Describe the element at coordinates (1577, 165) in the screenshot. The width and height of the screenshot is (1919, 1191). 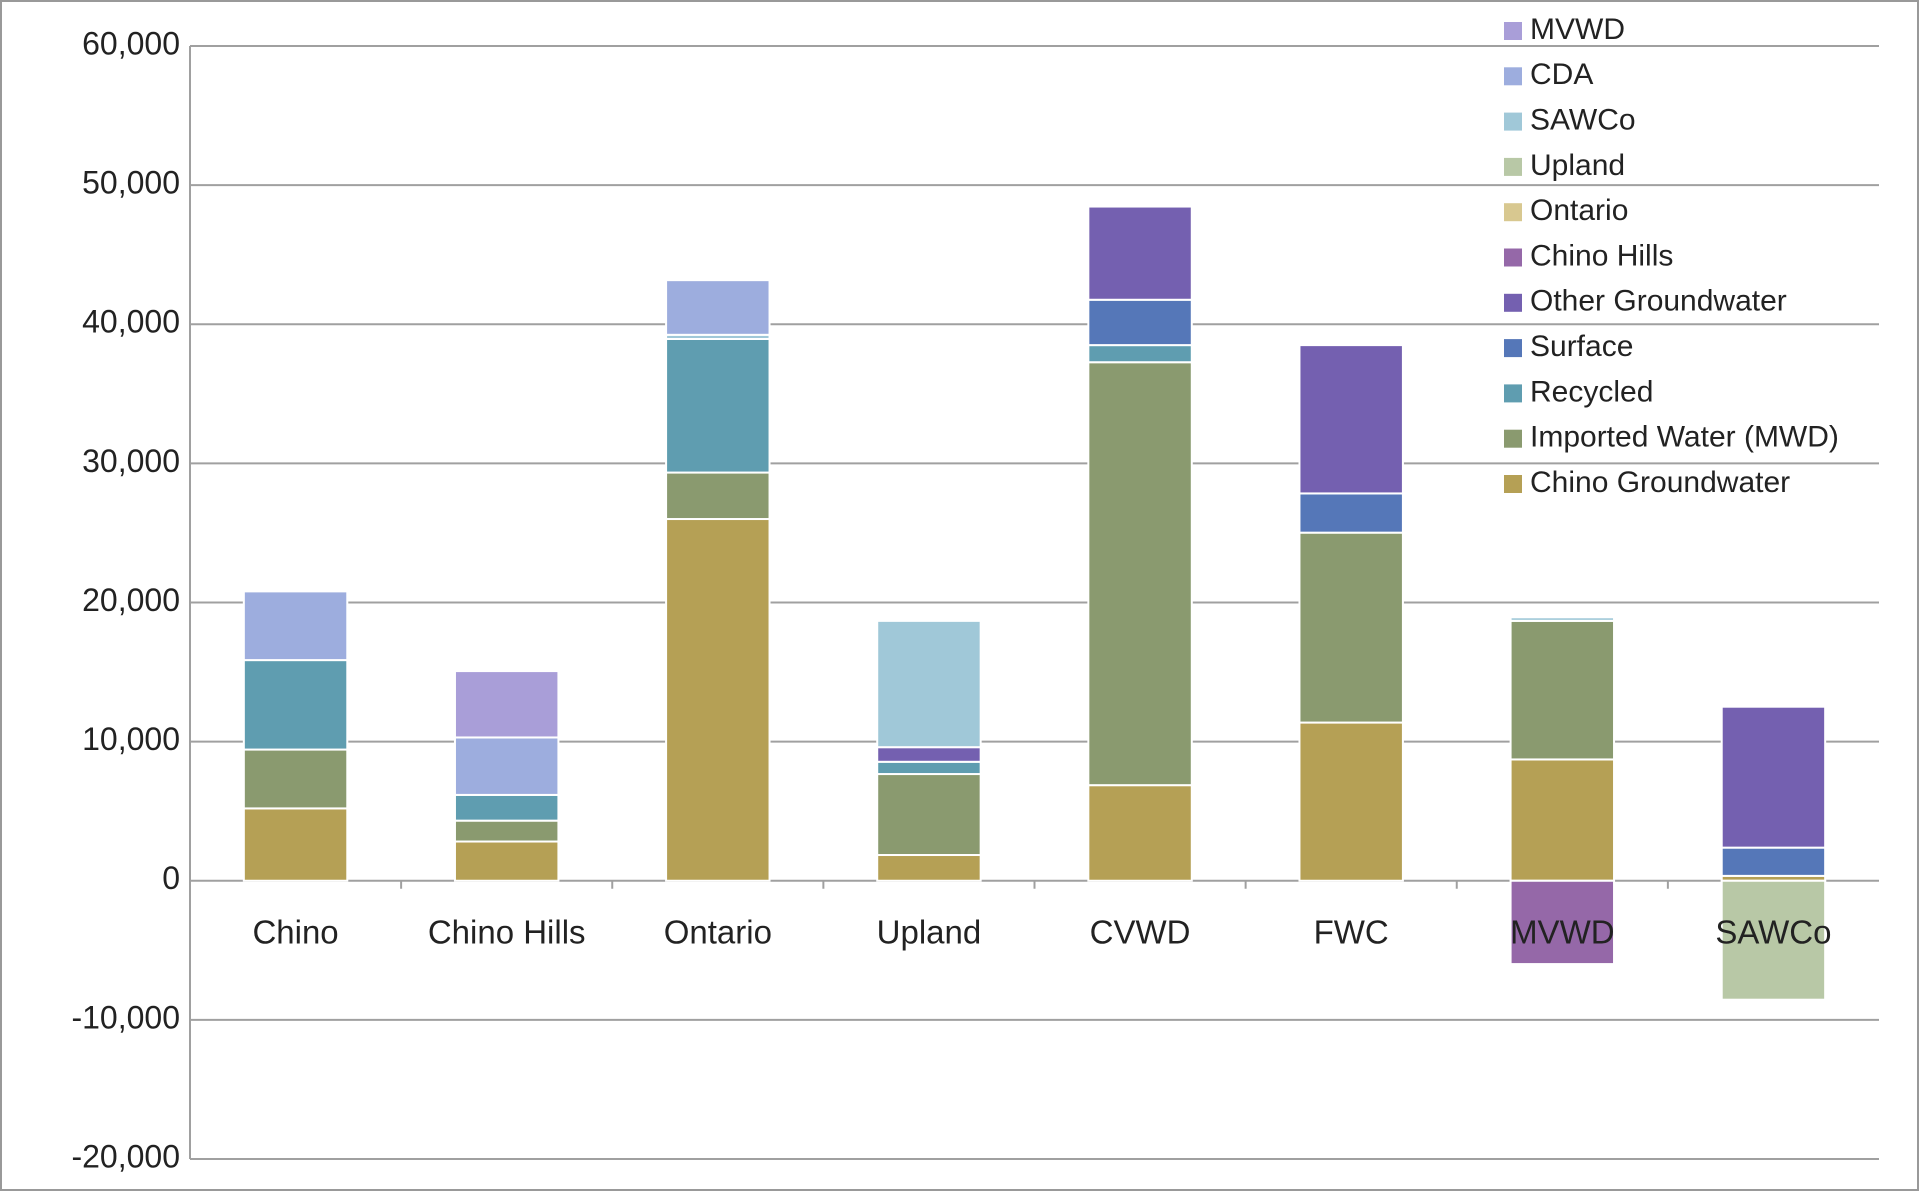
I see `legend-label: Upland` at that location.